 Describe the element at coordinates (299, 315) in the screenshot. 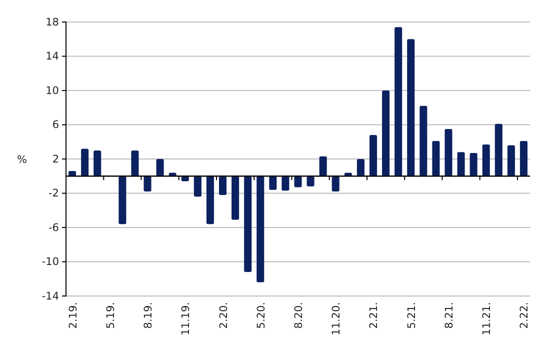

I see `x-tick-label: 8.20.` at that location.